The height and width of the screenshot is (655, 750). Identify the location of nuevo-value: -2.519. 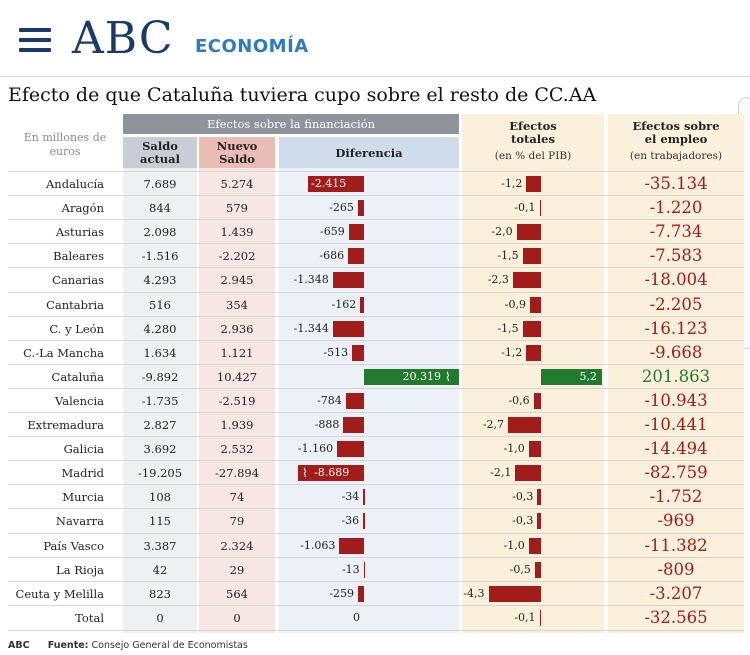
(237, 400).